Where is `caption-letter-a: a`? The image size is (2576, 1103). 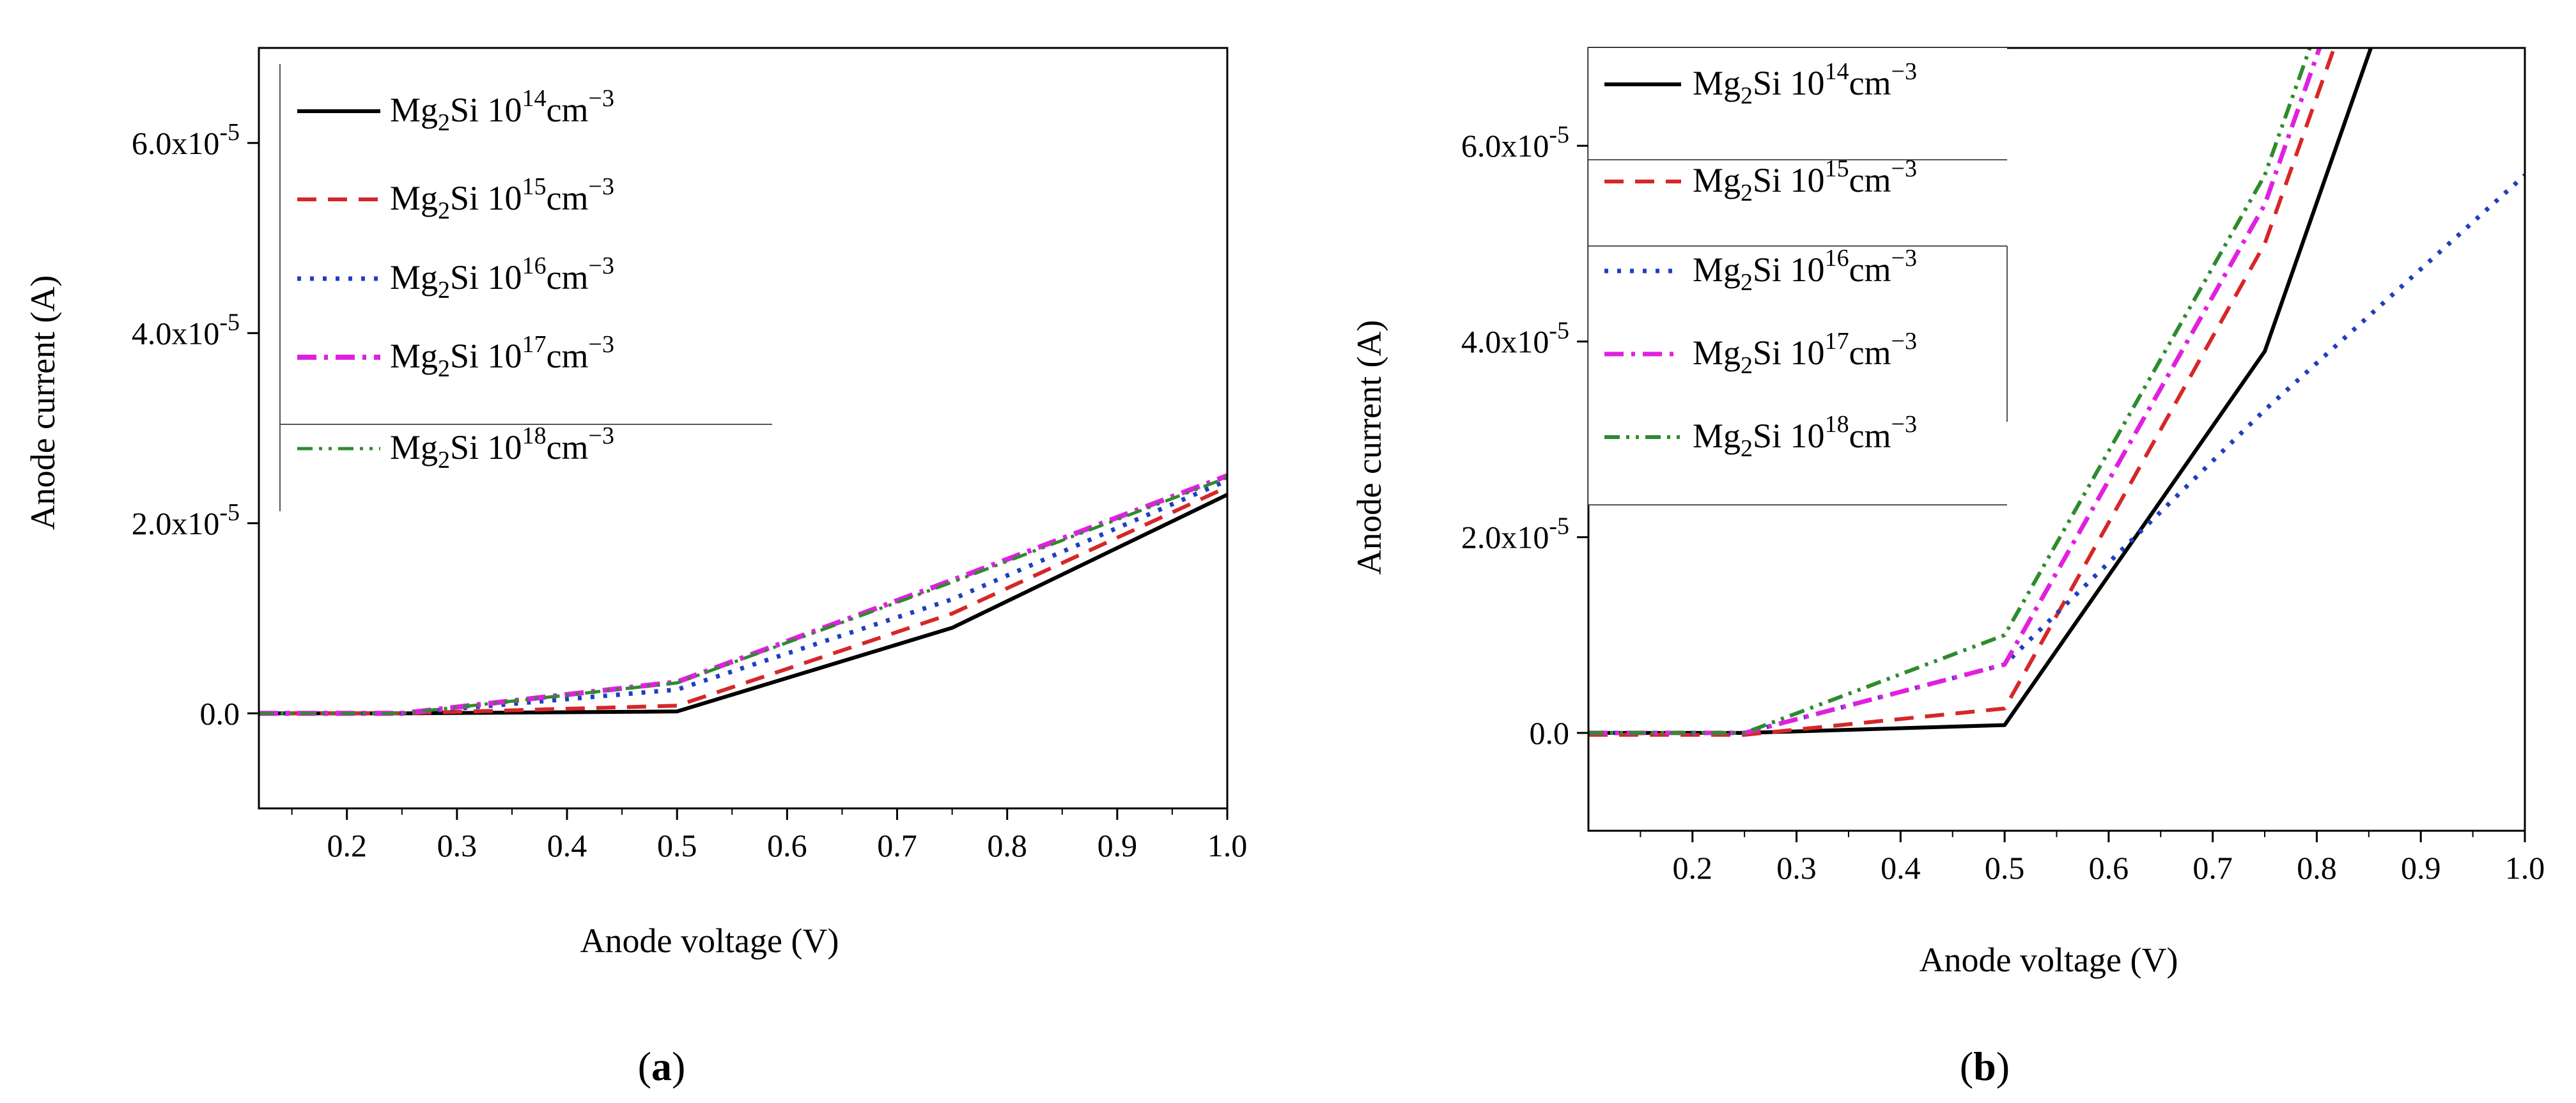
caption-letter-a: a is located at coordinates (662, 1066).